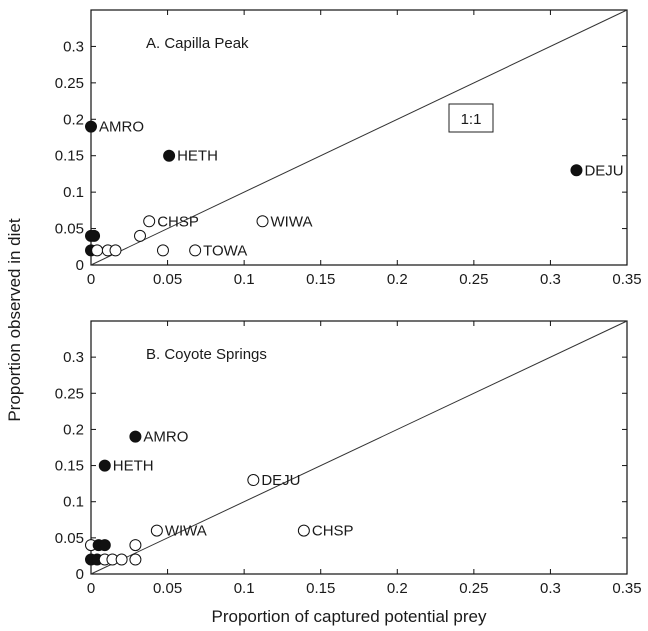 The width and height of the screenshot is (648, 631). What do you see at coordinates (197, 43) in the screenshot?
I see `panel-title: A. Capilla Peak` at bounding box center [197, 43].